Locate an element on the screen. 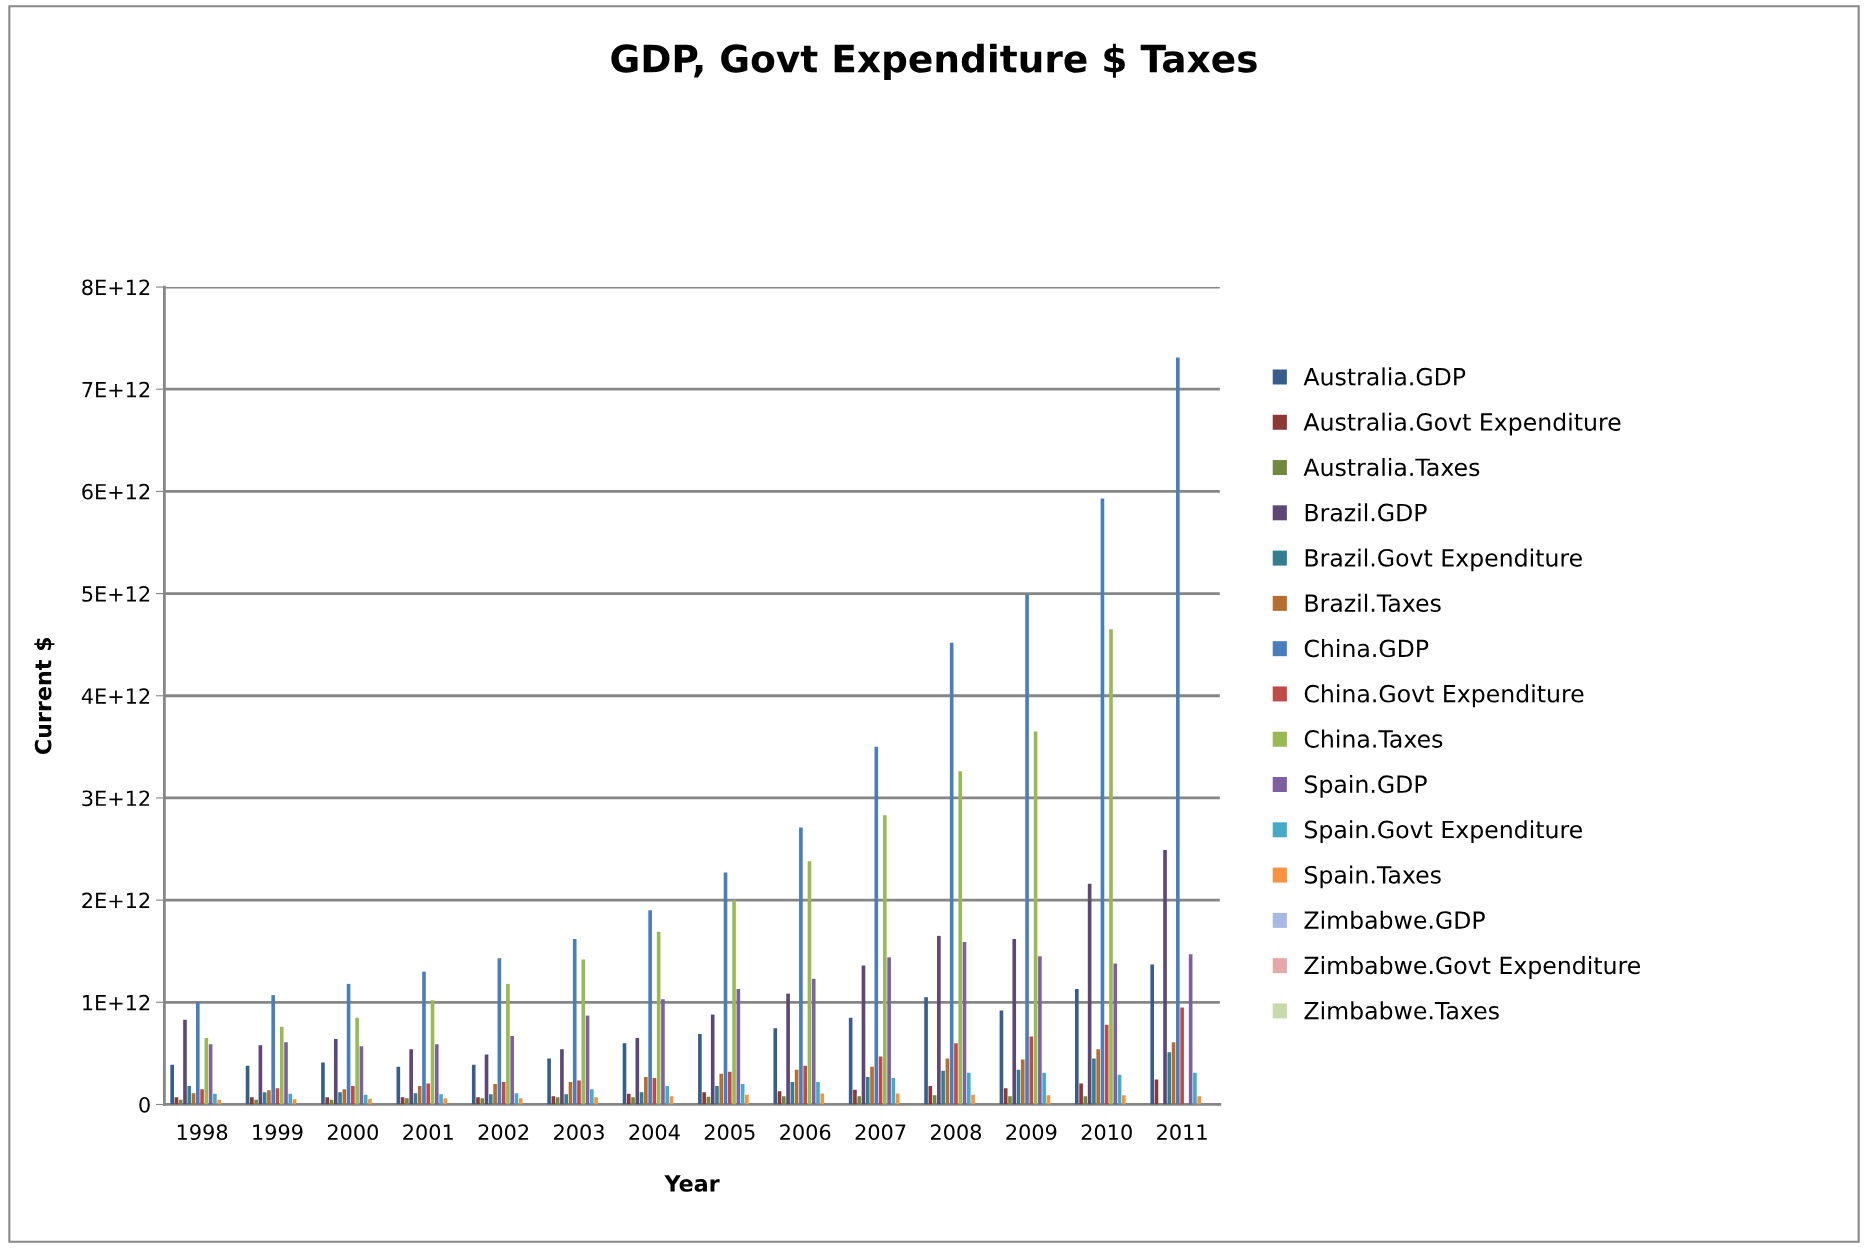 The image size is (1868, 1248). legend-label: Brazil.GDP is located at coordinates (1366, 512).